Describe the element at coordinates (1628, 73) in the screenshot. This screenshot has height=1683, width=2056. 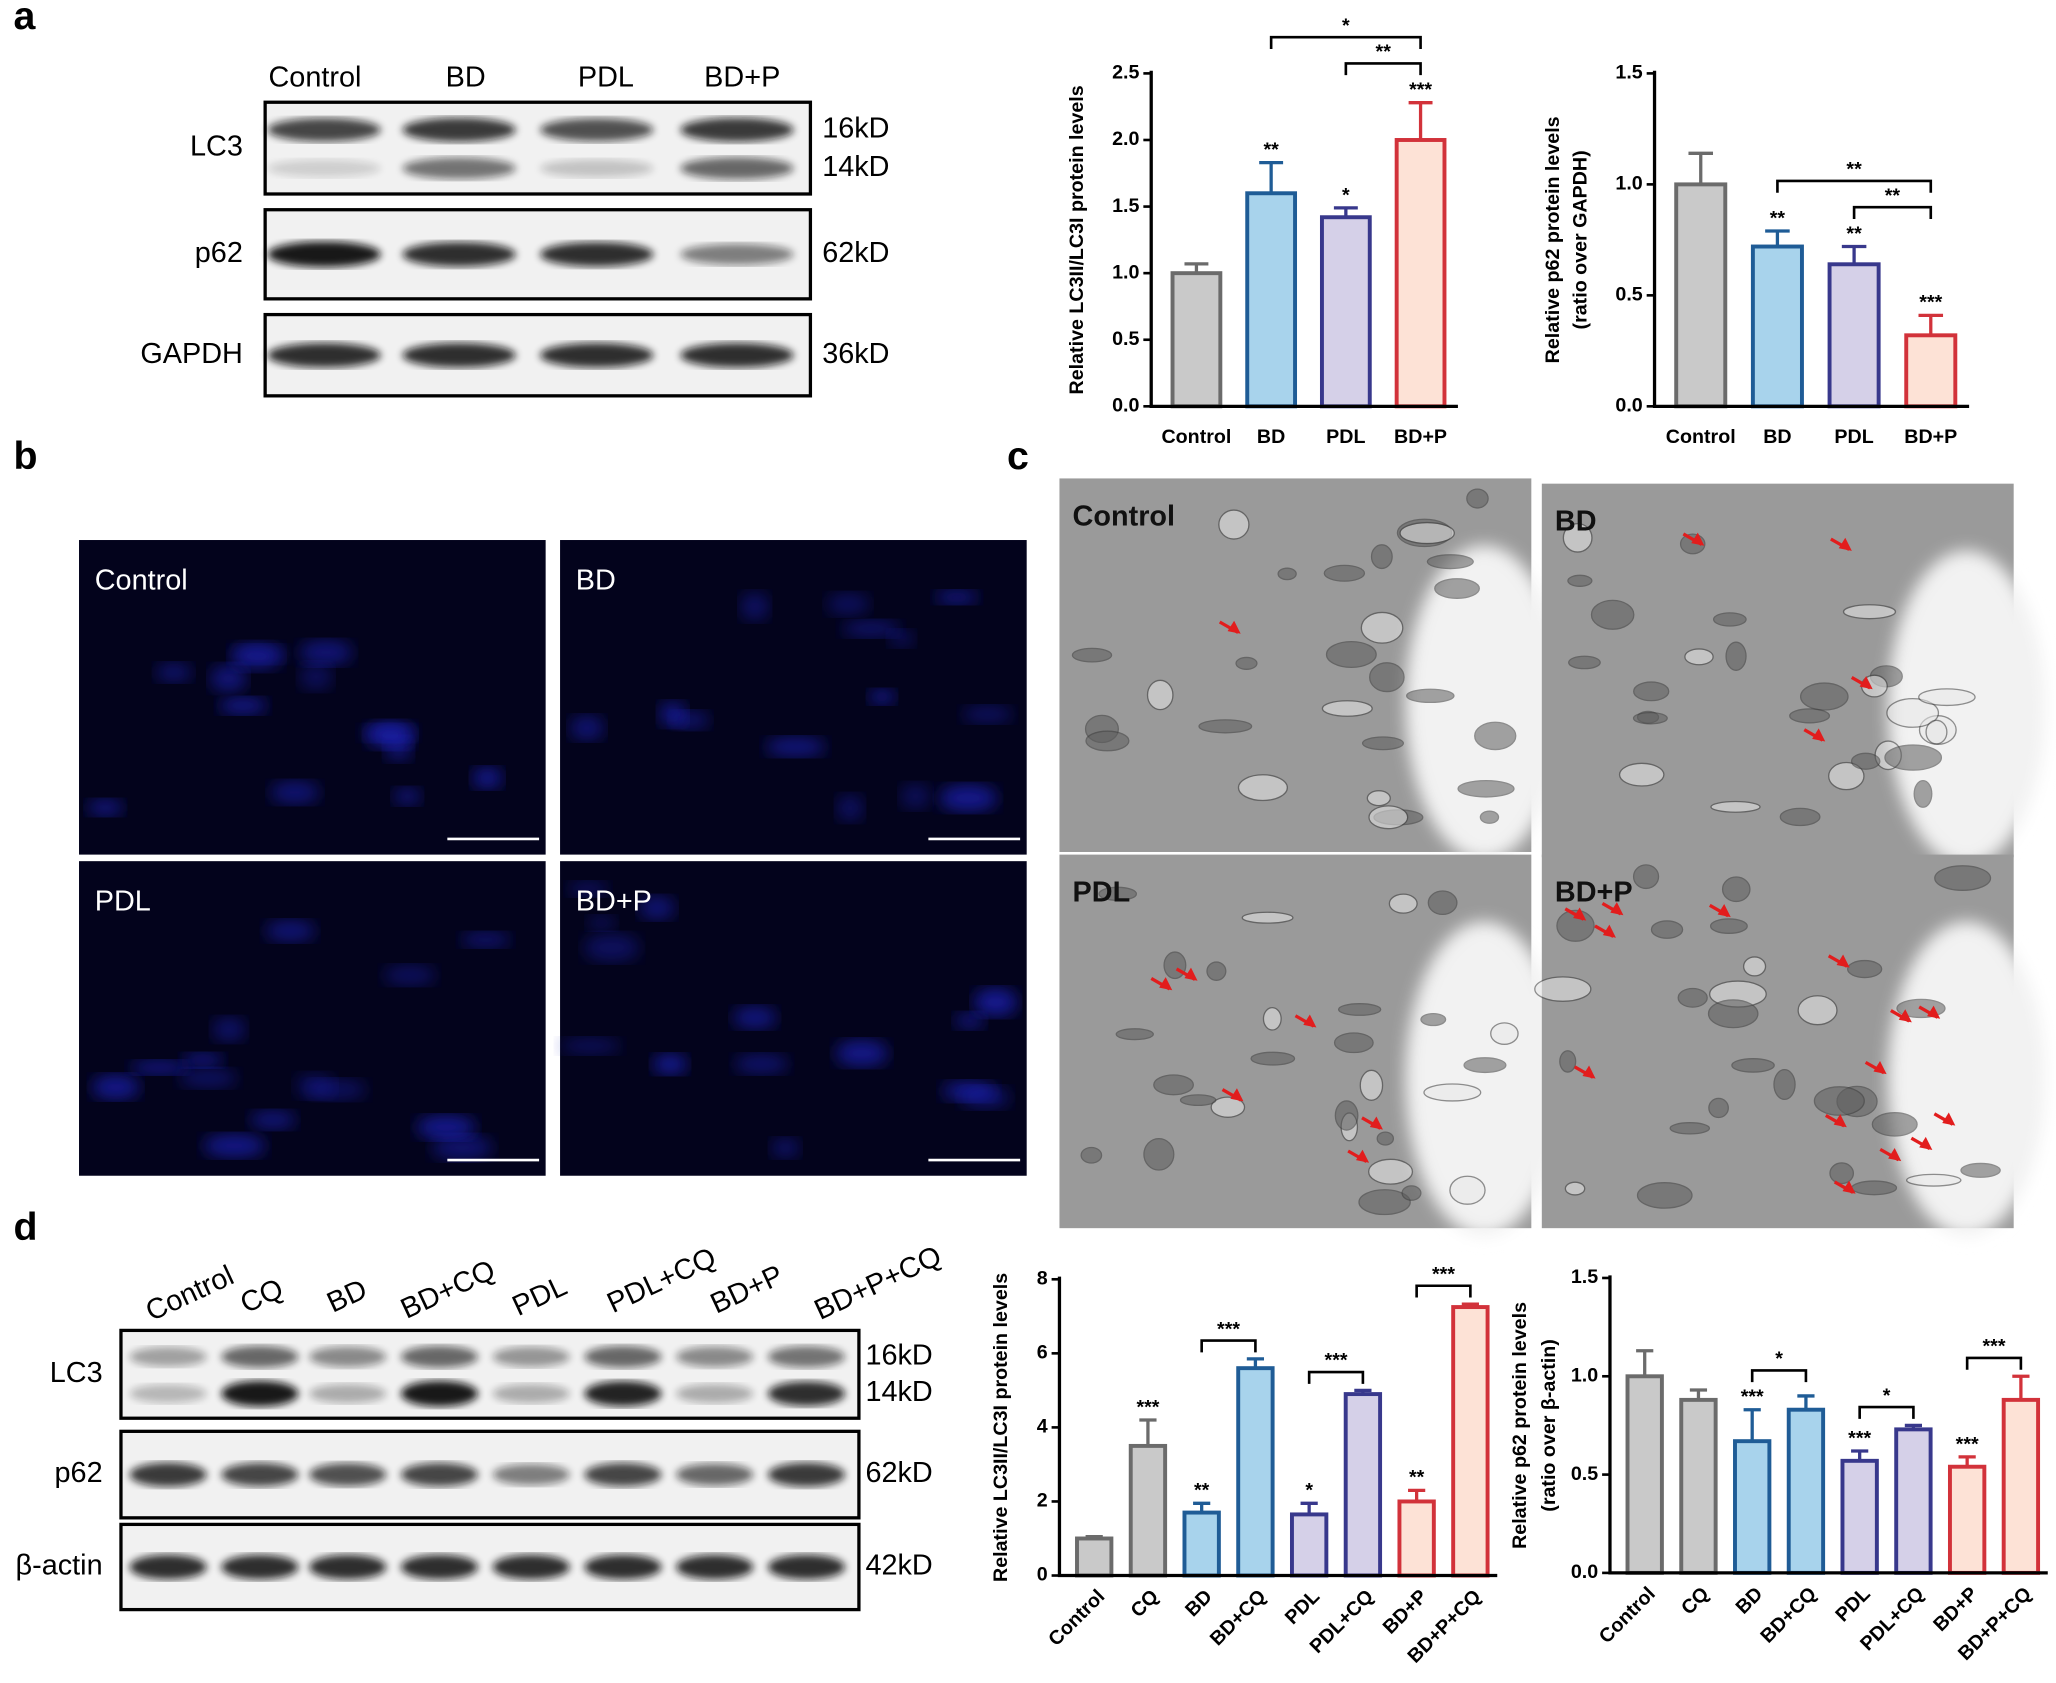
I see `y-tick-label: 1.5` at that location.